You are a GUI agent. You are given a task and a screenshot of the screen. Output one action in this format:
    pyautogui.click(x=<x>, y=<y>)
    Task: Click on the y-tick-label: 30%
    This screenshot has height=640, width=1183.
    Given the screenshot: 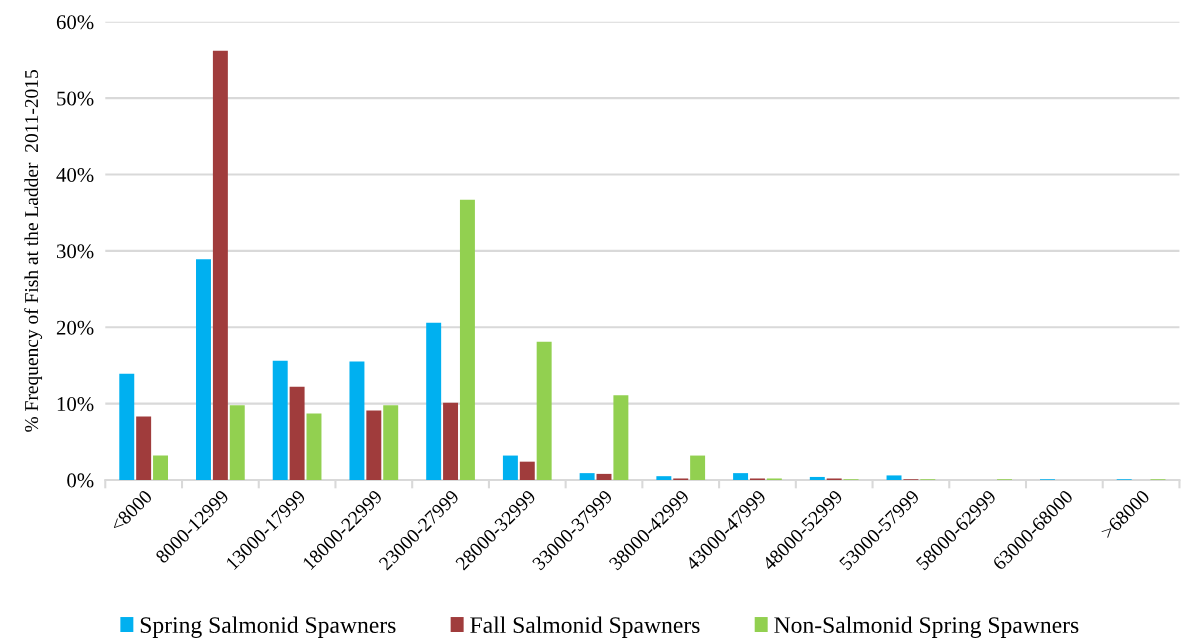 What is the action you would take?
    pyautogui.click(x=75, y=251)
    